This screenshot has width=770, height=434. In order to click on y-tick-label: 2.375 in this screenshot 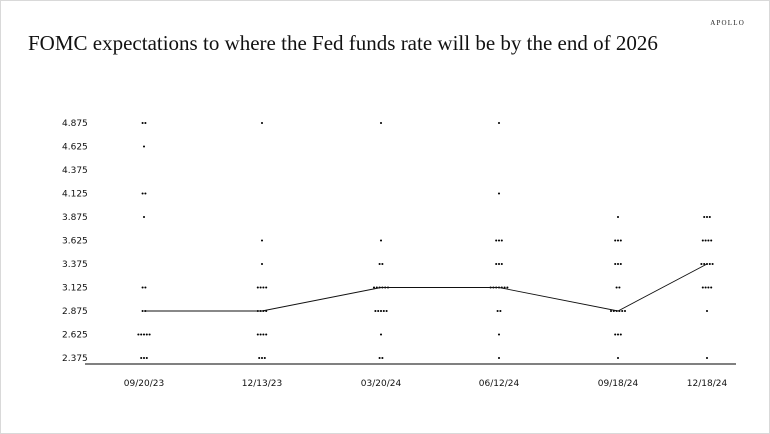, I will do `click(75, 359)`.